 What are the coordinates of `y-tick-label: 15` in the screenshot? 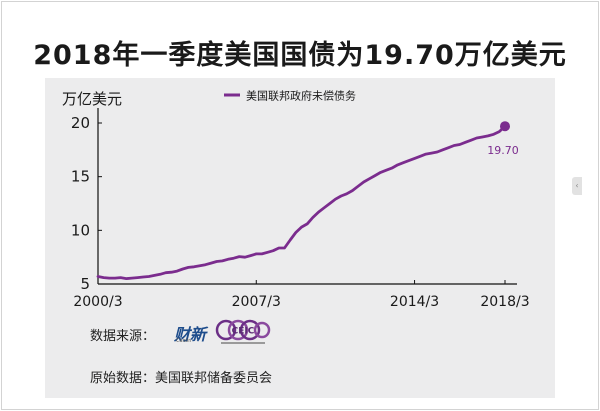 It's located at (80, 177).